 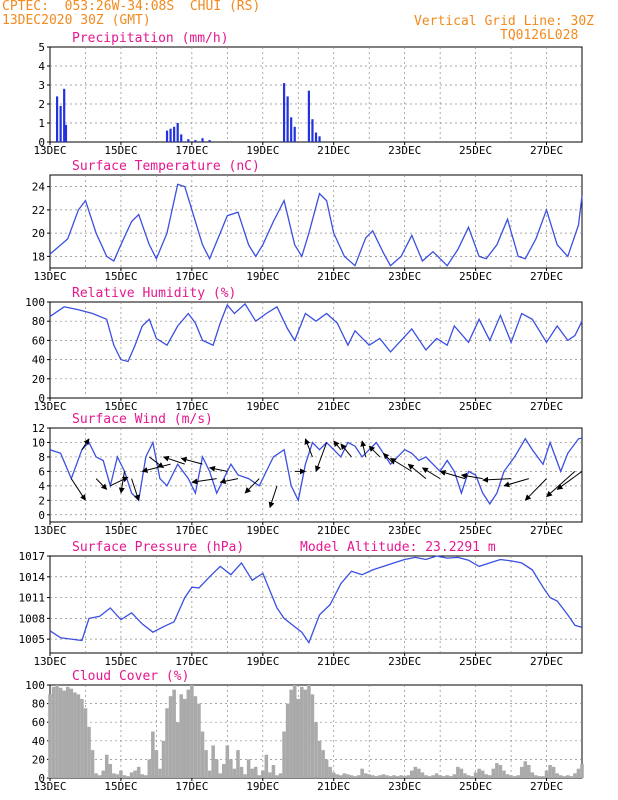 What do you see at coordinates (262, 661) in the screenshot?
I see `pressure-xtick-label: 19DEC` at bounding box center [262, 661].